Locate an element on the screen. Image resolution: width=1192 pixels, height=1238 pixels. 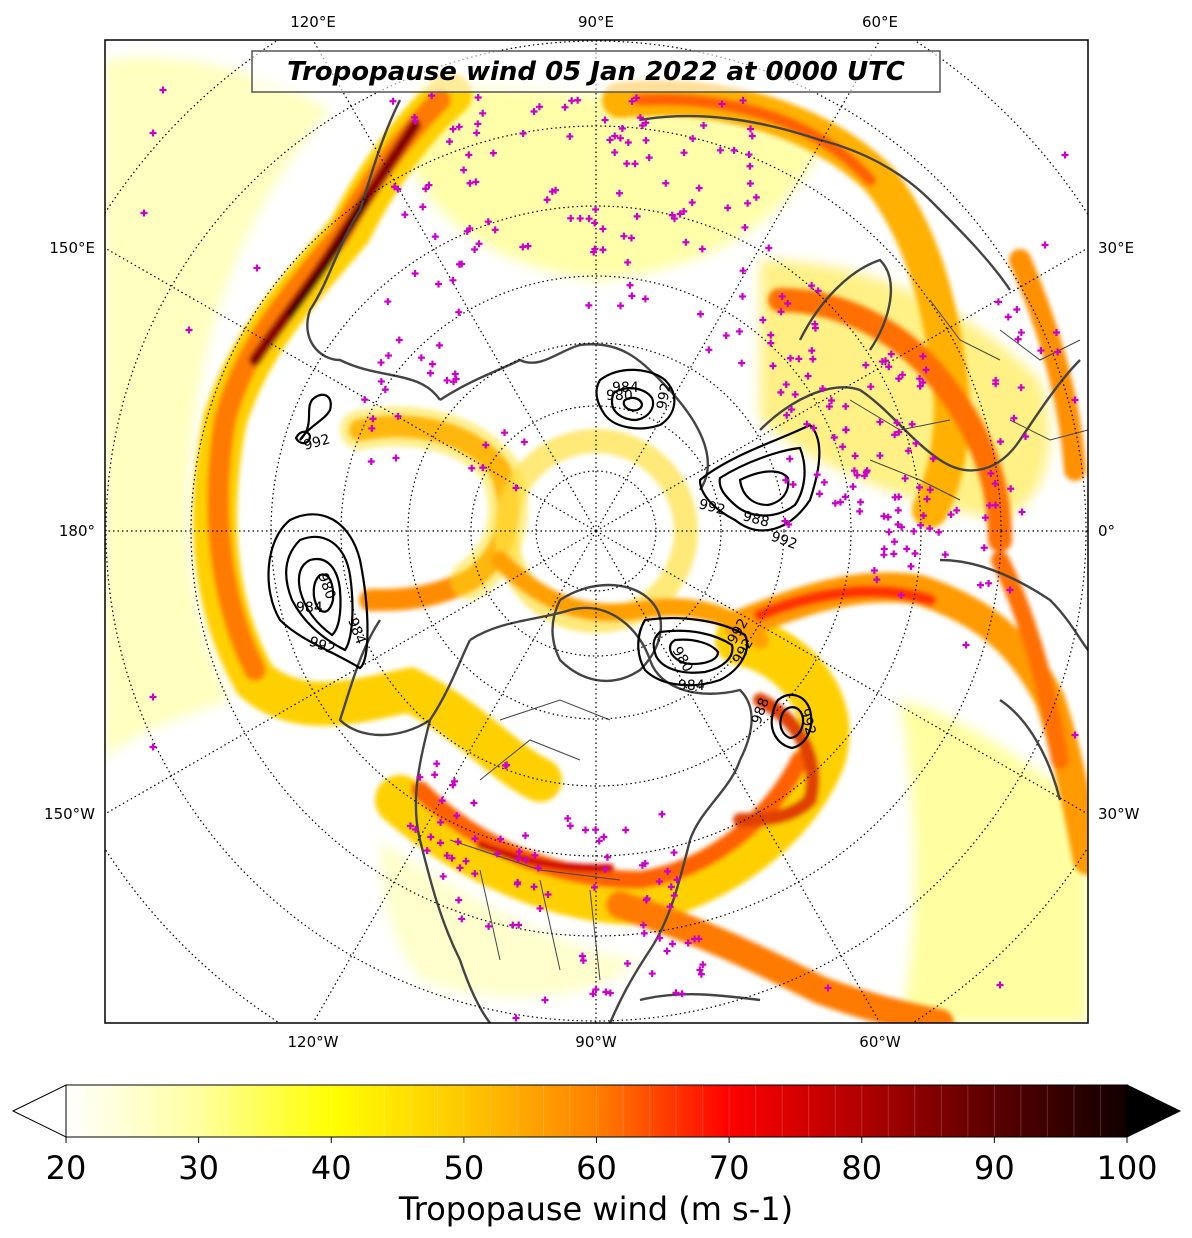
lon-label-bottom: 90°W is located at coordinates (596, 1042).